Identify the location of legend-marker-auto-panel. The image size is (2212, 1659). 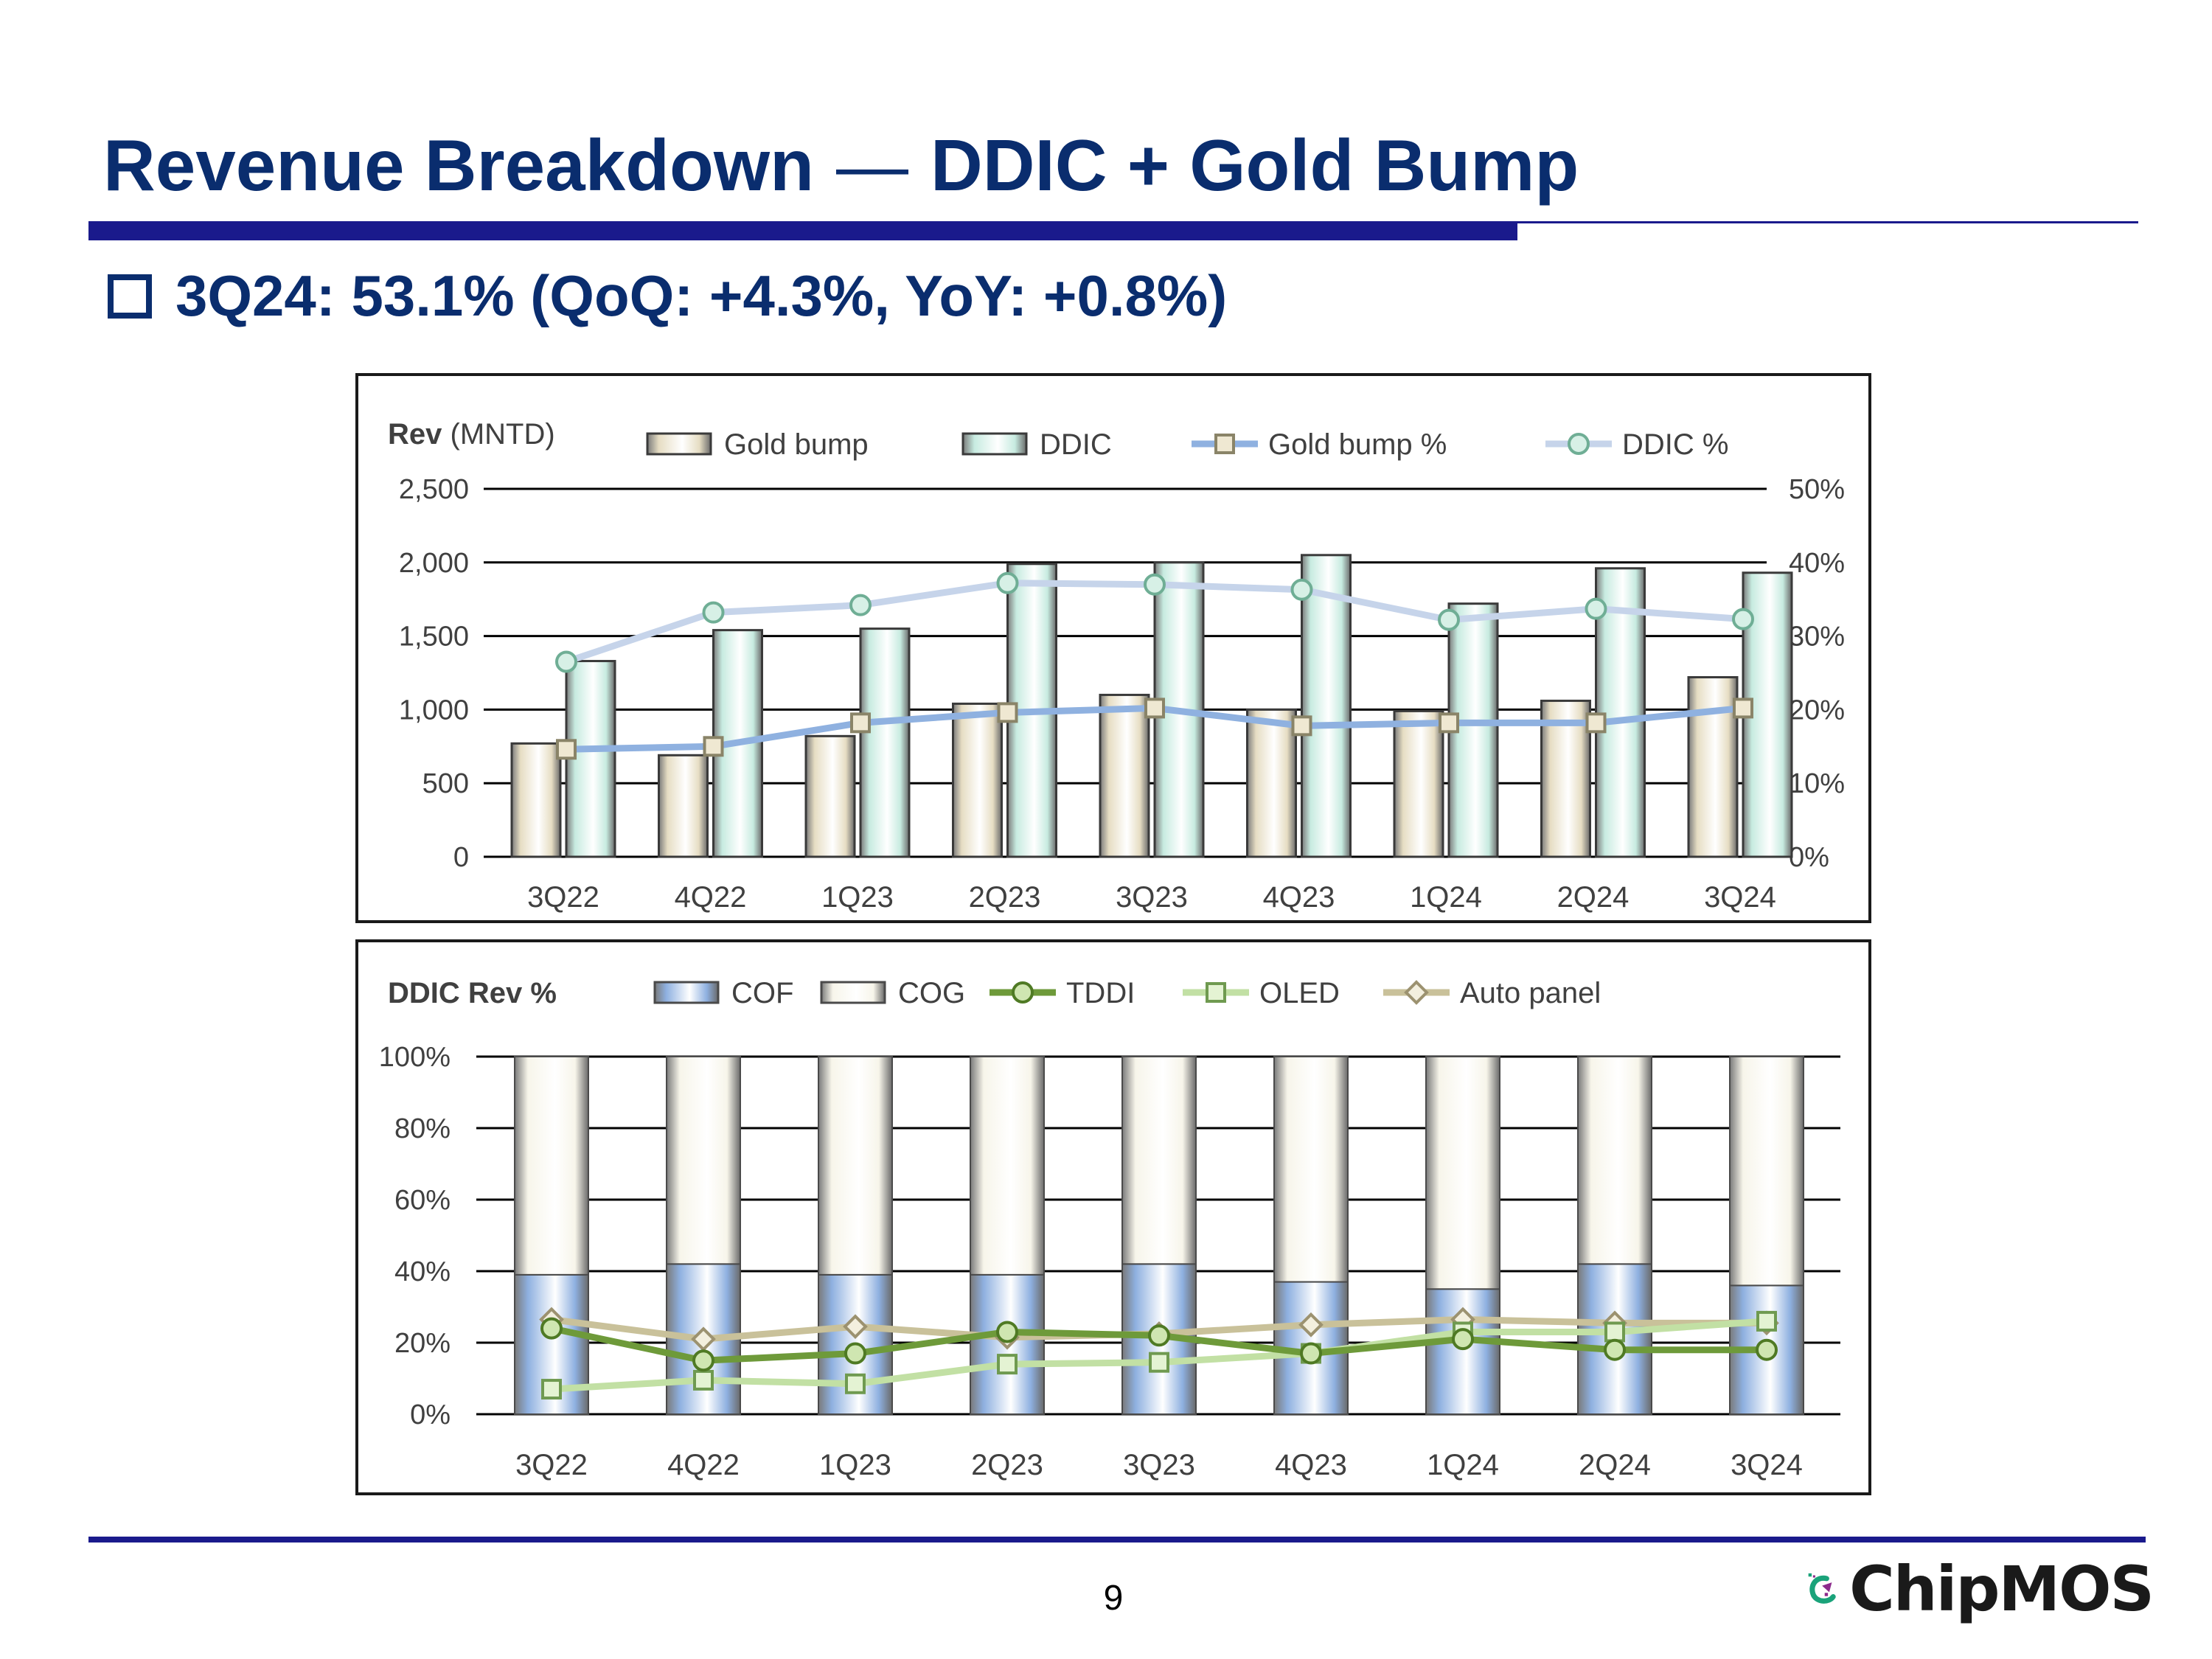
(1416, 992).